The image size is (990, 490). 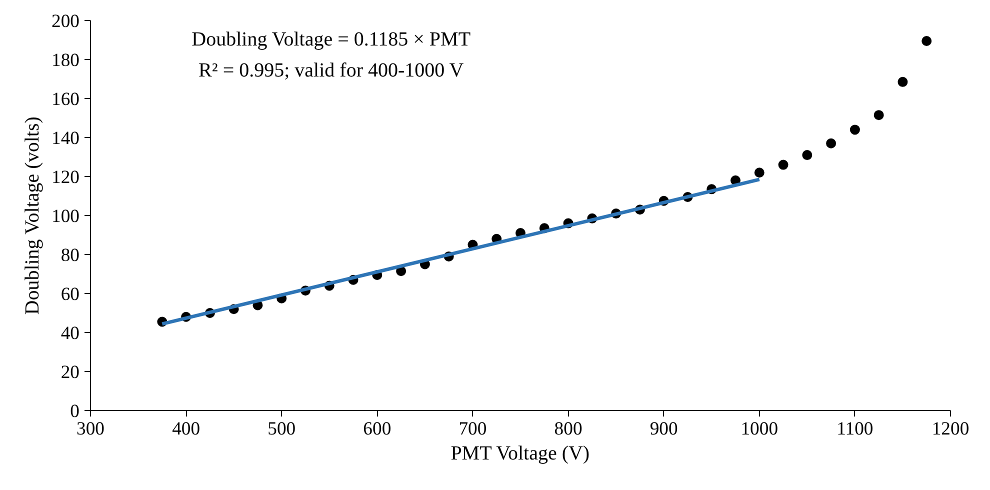 I want to click on y-tick-label: 200, so click(x=66, y=21).